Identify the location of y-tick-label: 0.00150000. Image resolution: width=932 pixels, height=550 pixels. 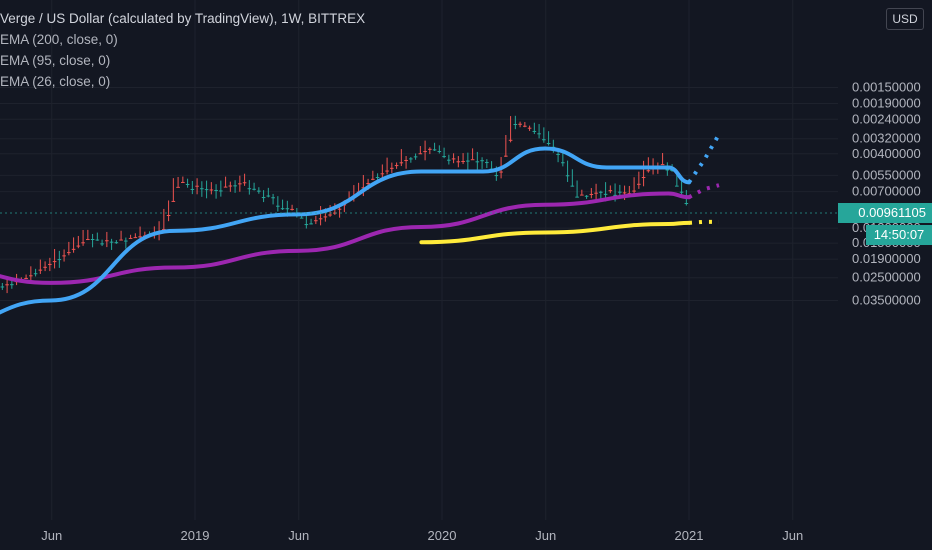
(886, 86).